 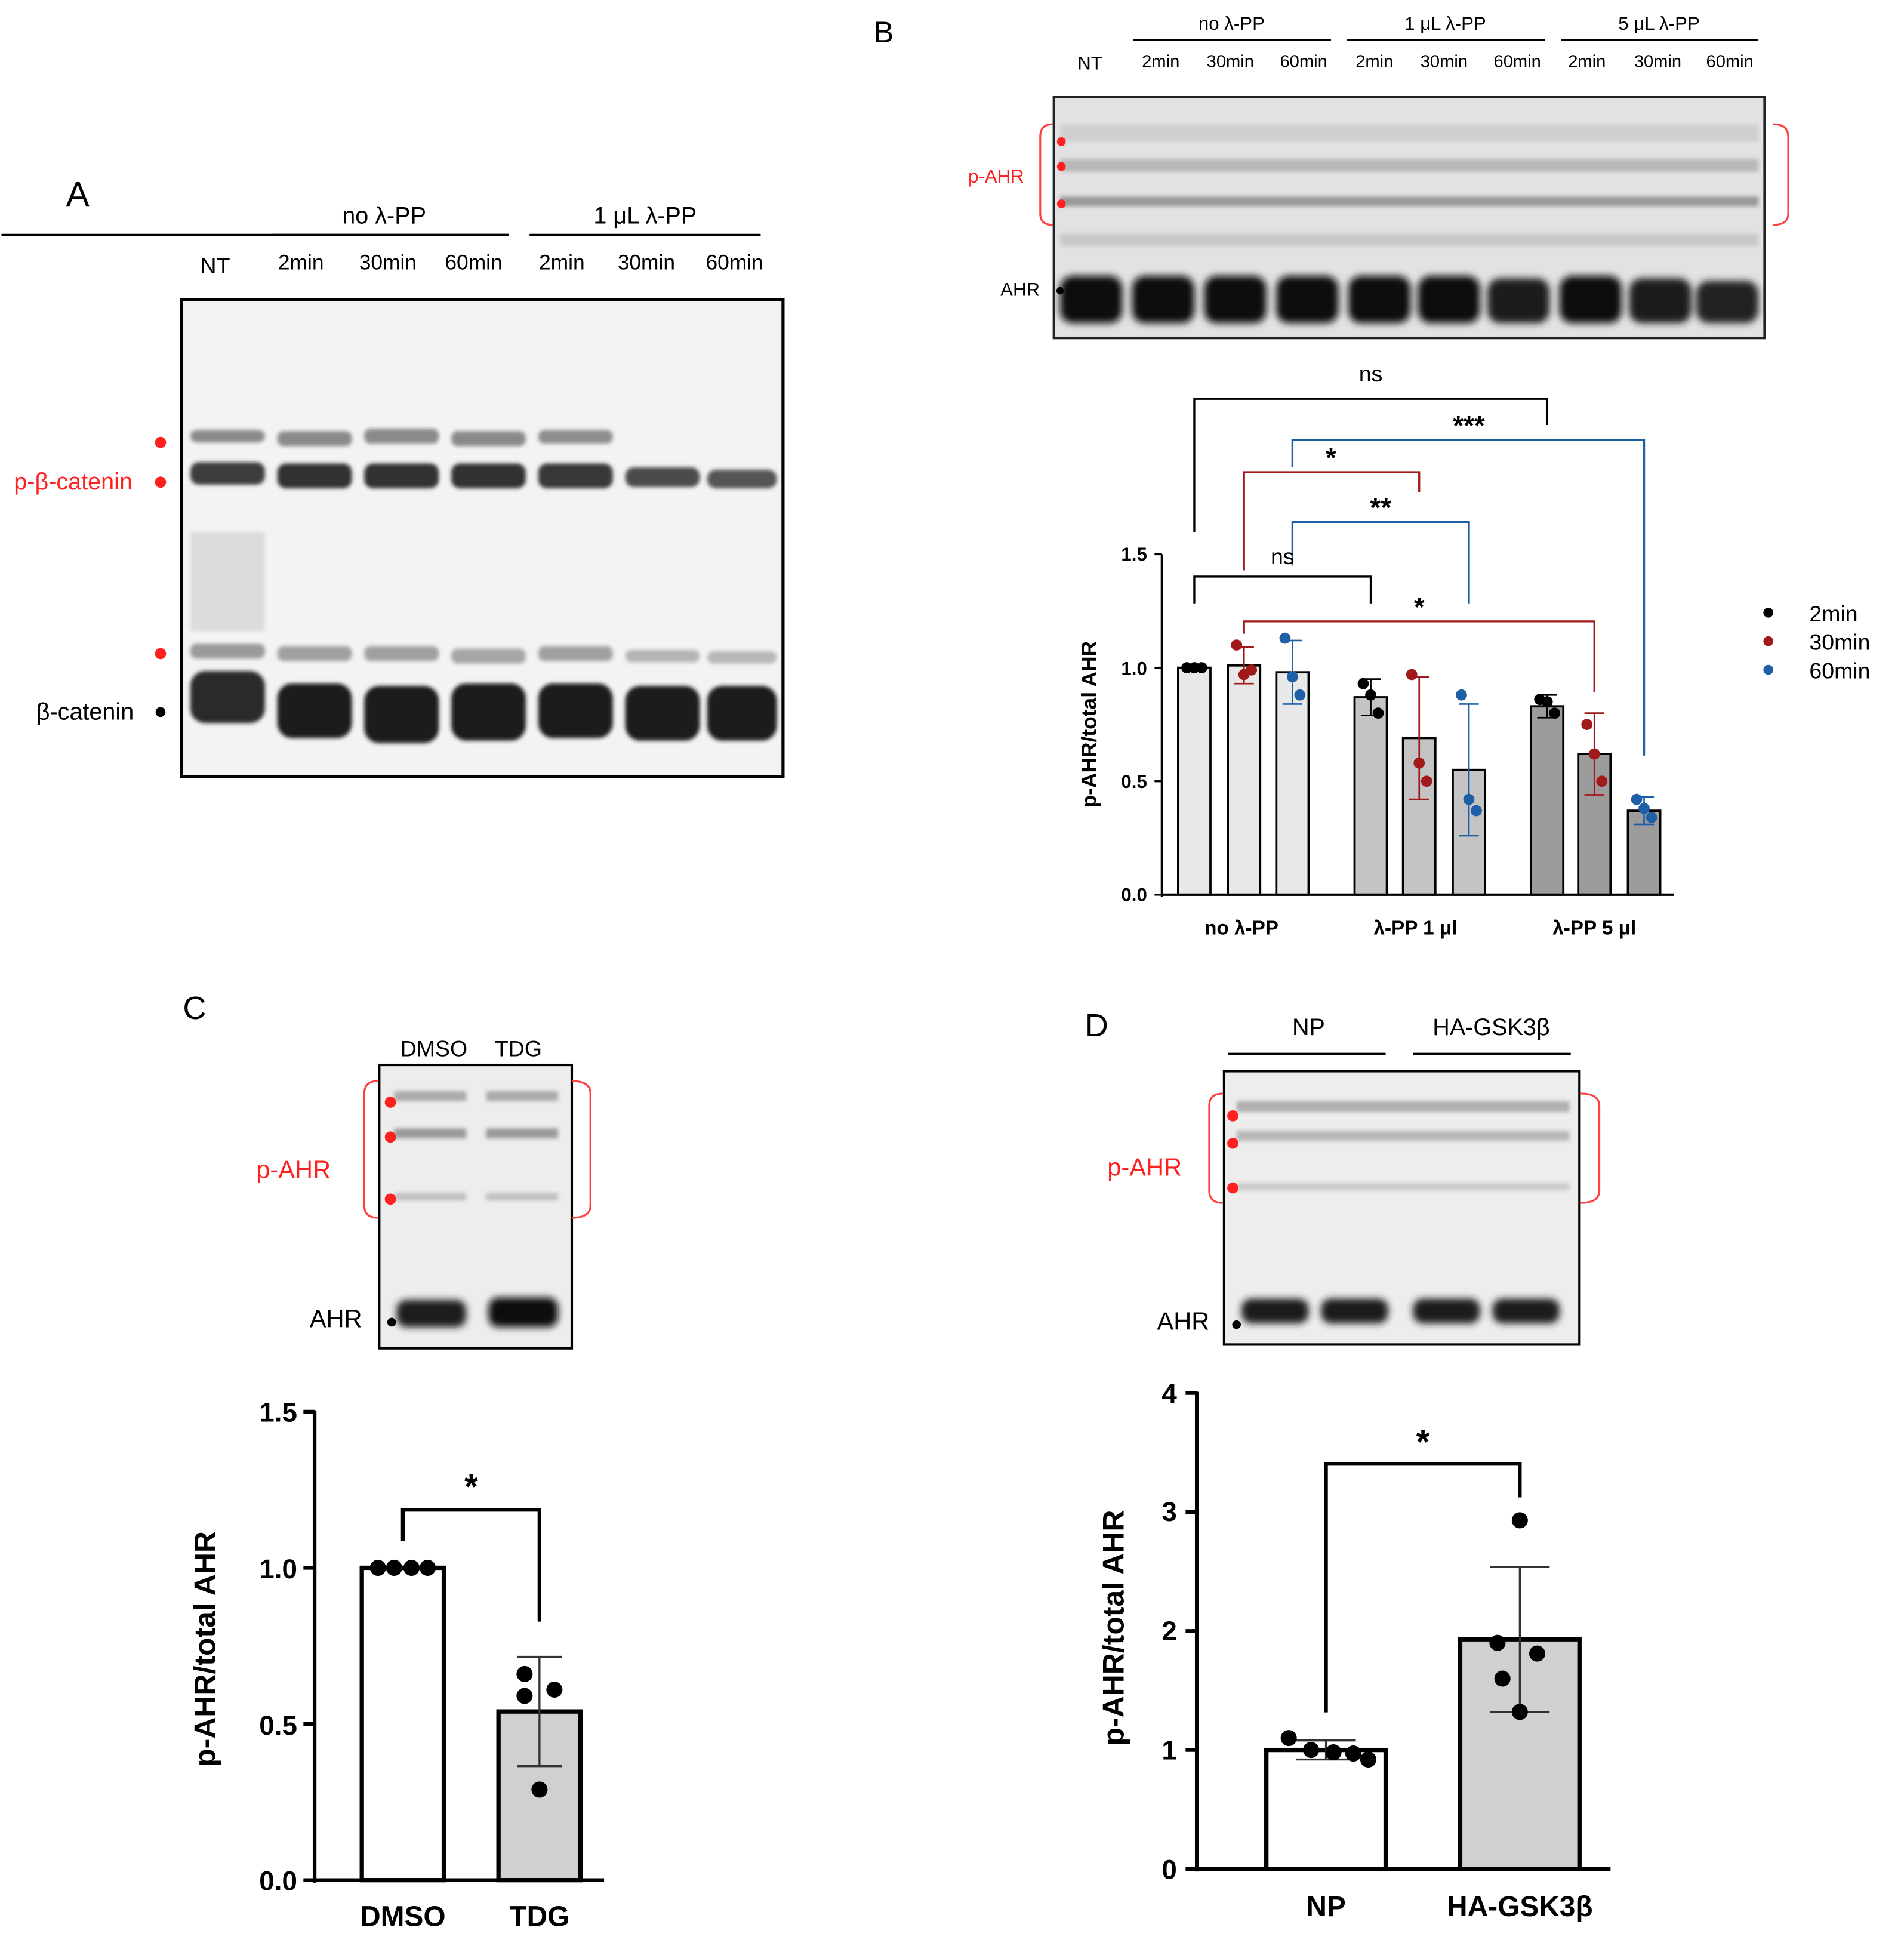 What do you see at coordinates (1134, 781) in the screenshot?
I see `y-tick-label: 0.5` at bounding box center [1134, 781].